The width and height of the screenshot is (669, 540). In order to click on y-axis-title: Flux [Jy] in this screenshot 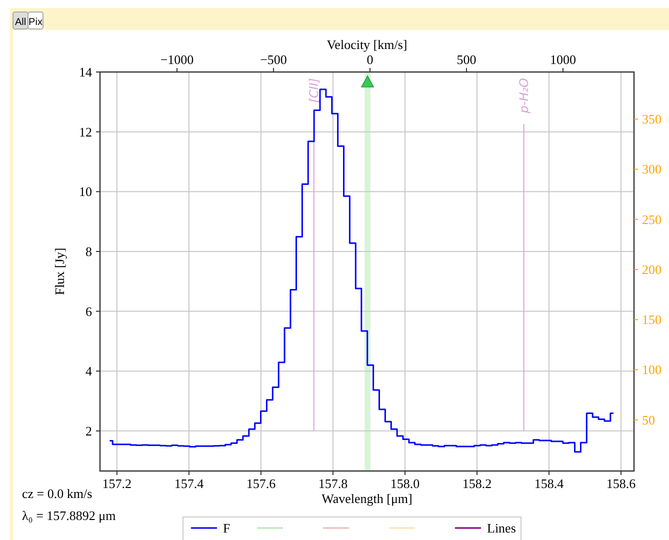, I will do `click(59, 272)`.